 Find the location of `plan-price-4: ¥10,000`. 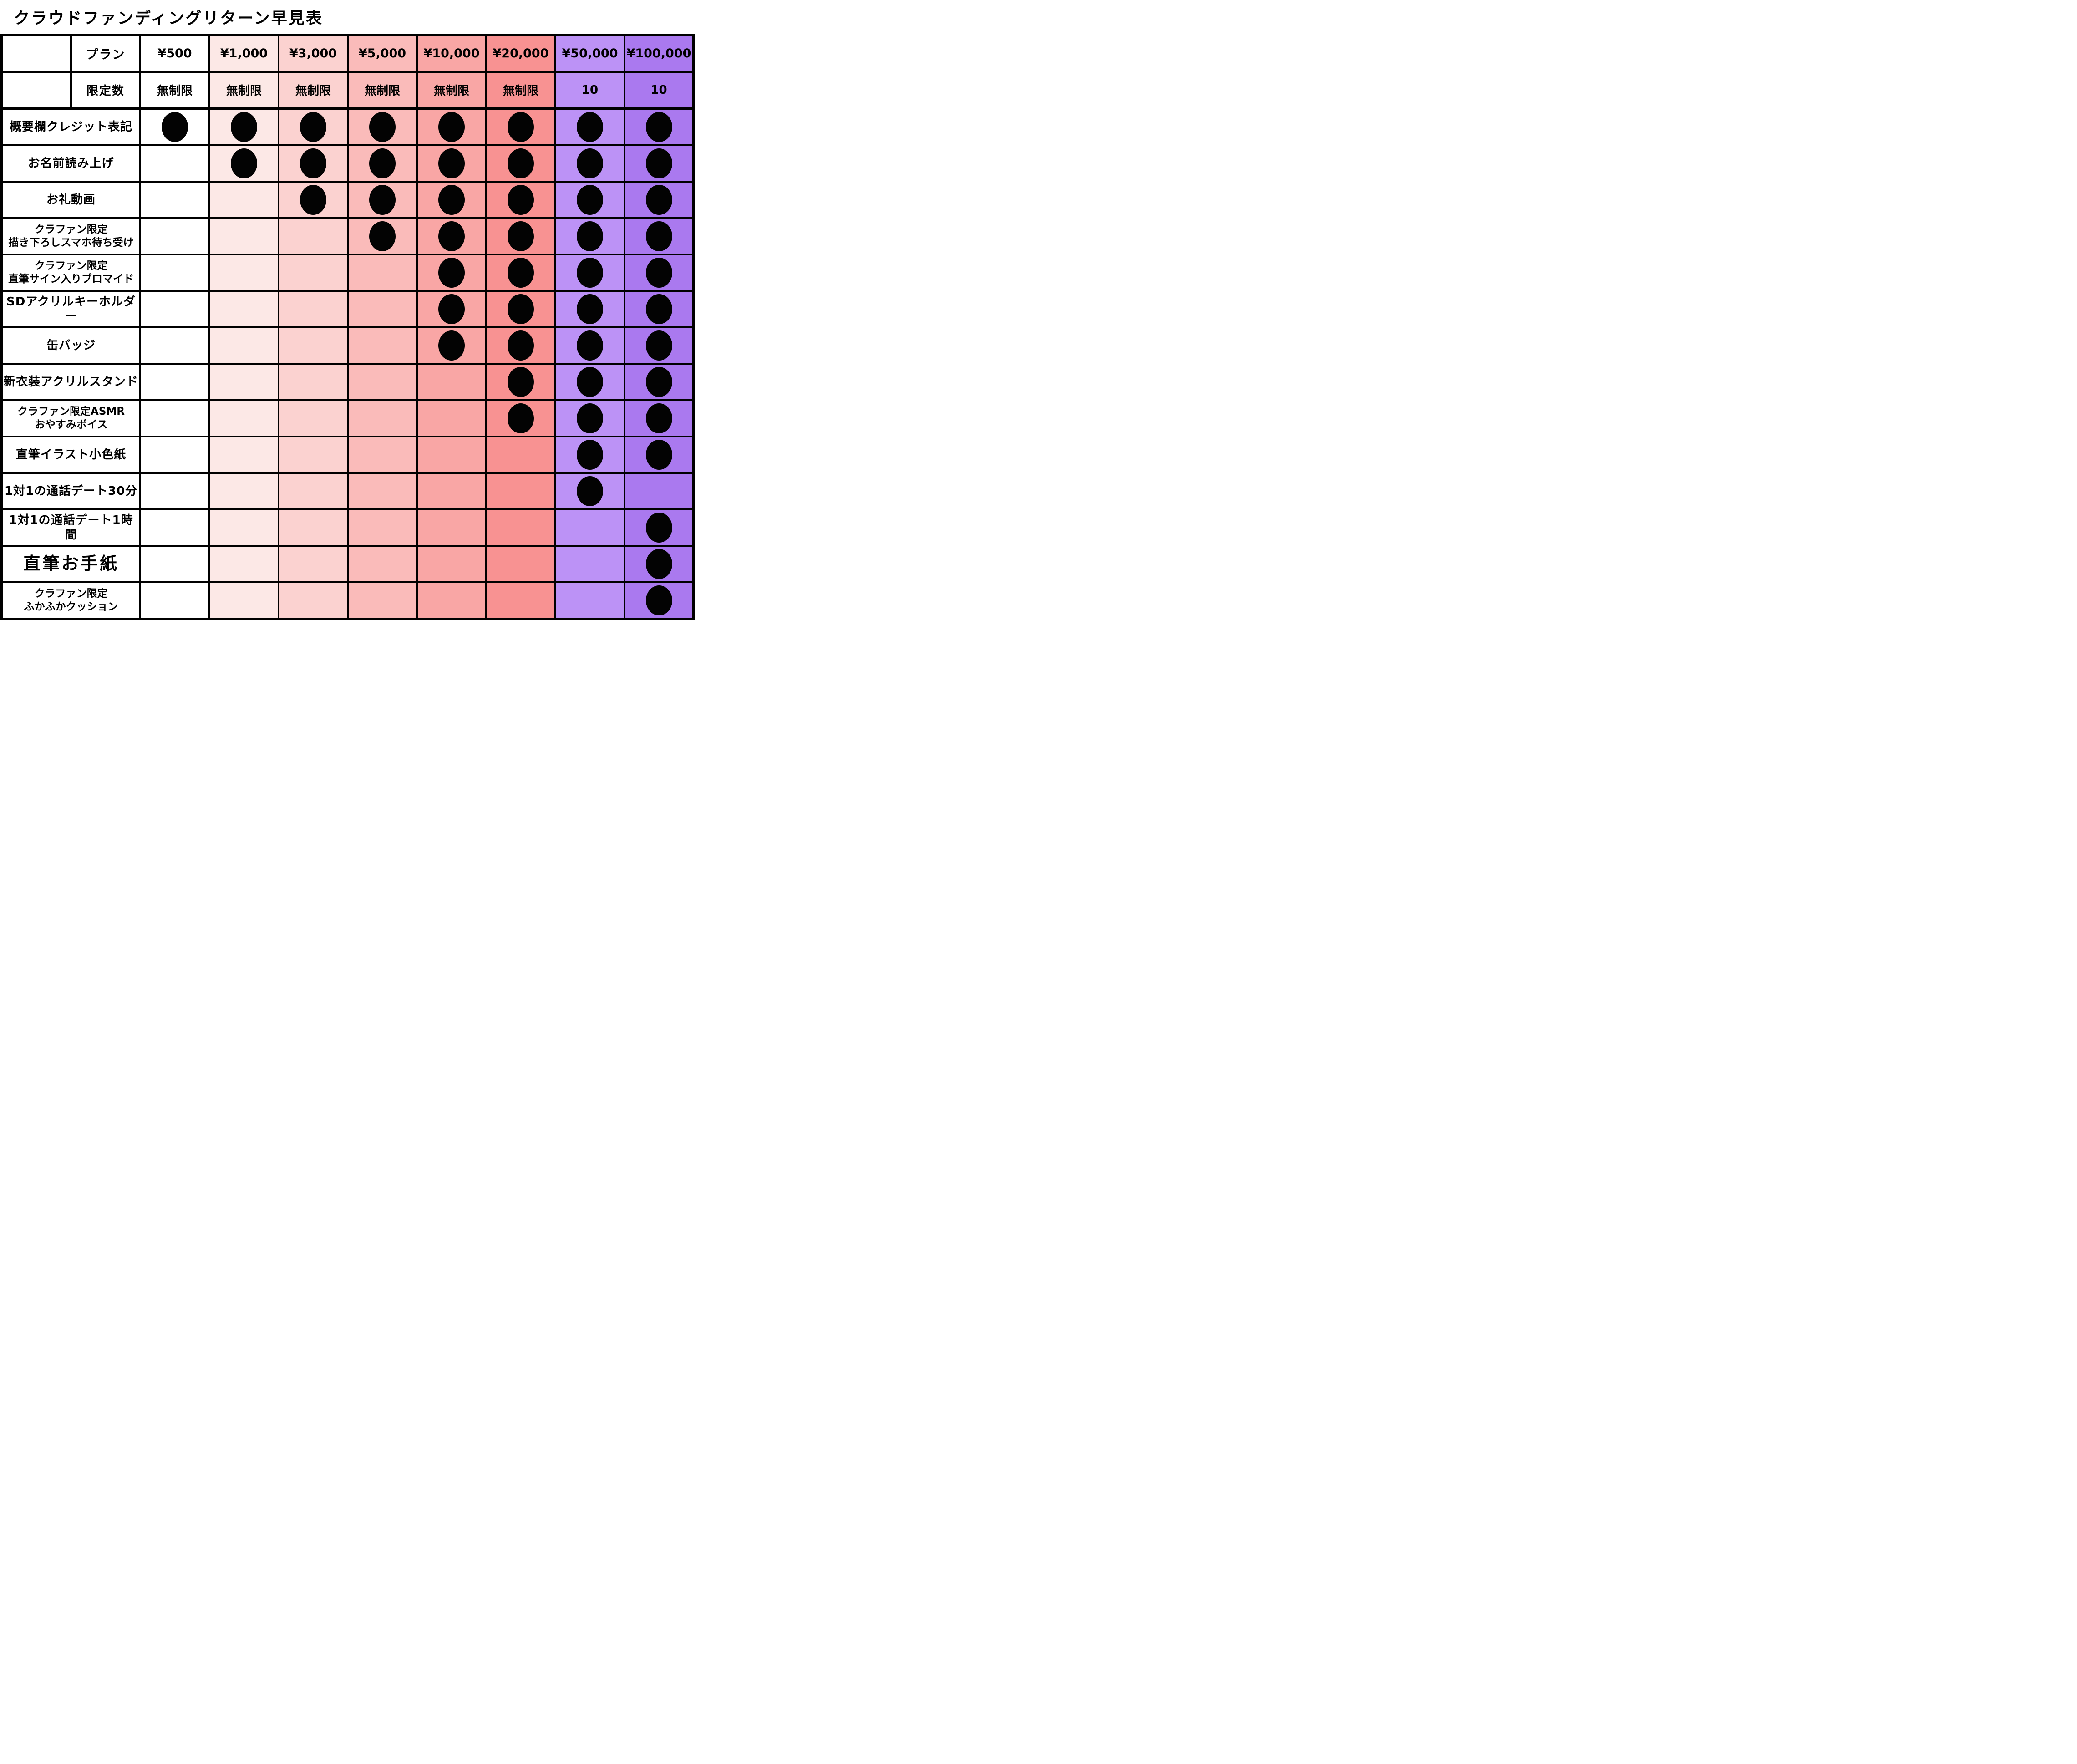

plan-price-4: ¥10,000 is located at coordinates (451, 54).